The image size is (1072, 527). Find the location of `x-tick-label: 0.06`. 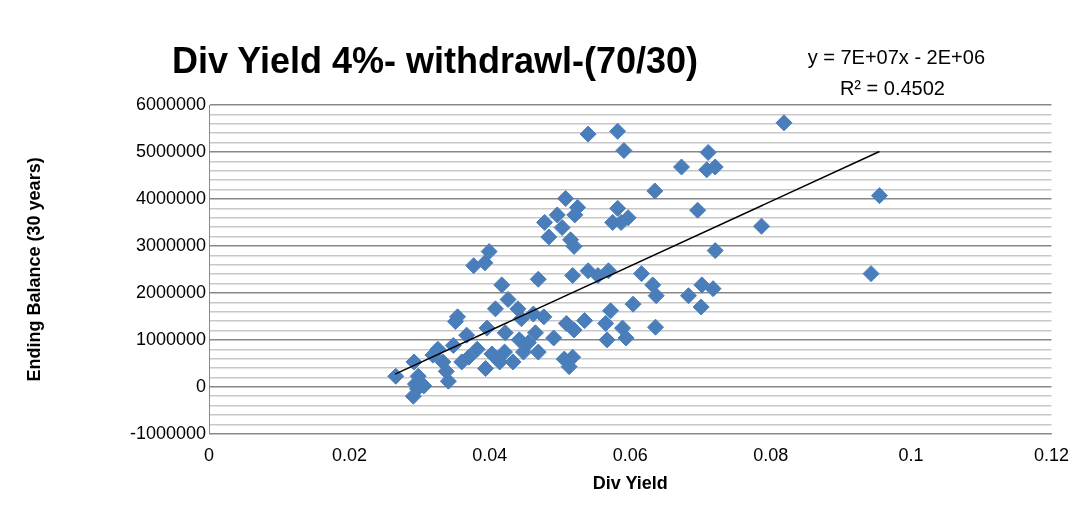

x-tick-label: 0.06 is located at coordinates (630, 454).